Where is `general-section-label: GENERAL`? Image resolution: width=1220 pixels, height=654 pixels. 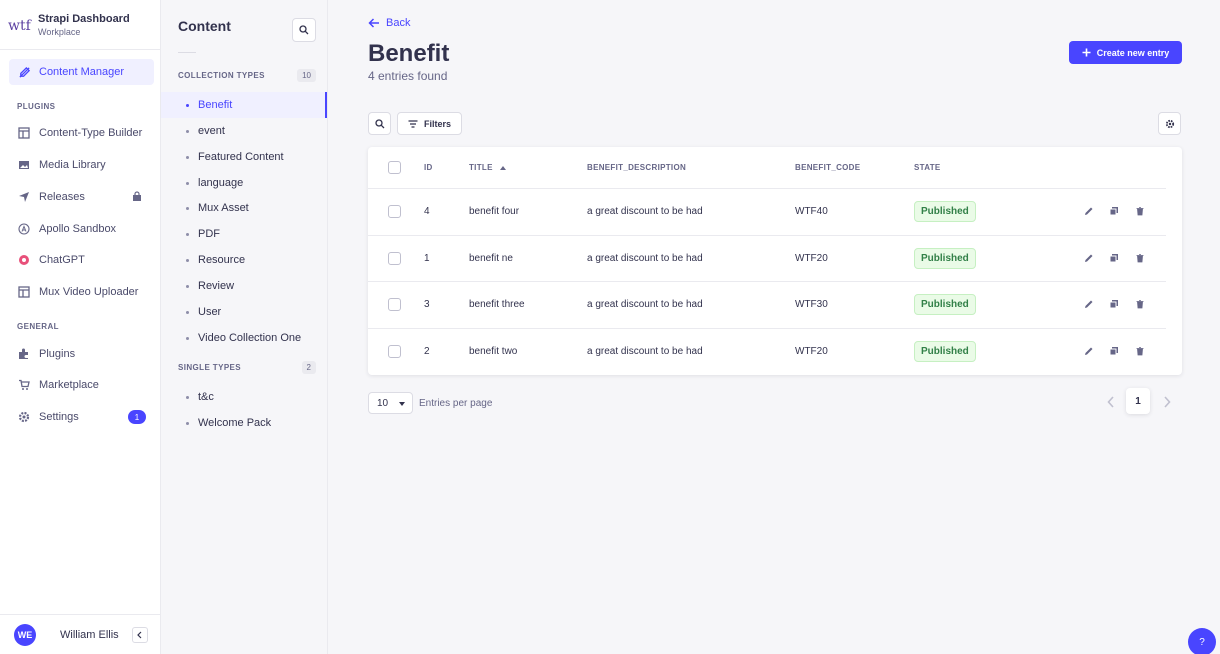 general-section-label: GENERAL is located at coordinates (38, 326).